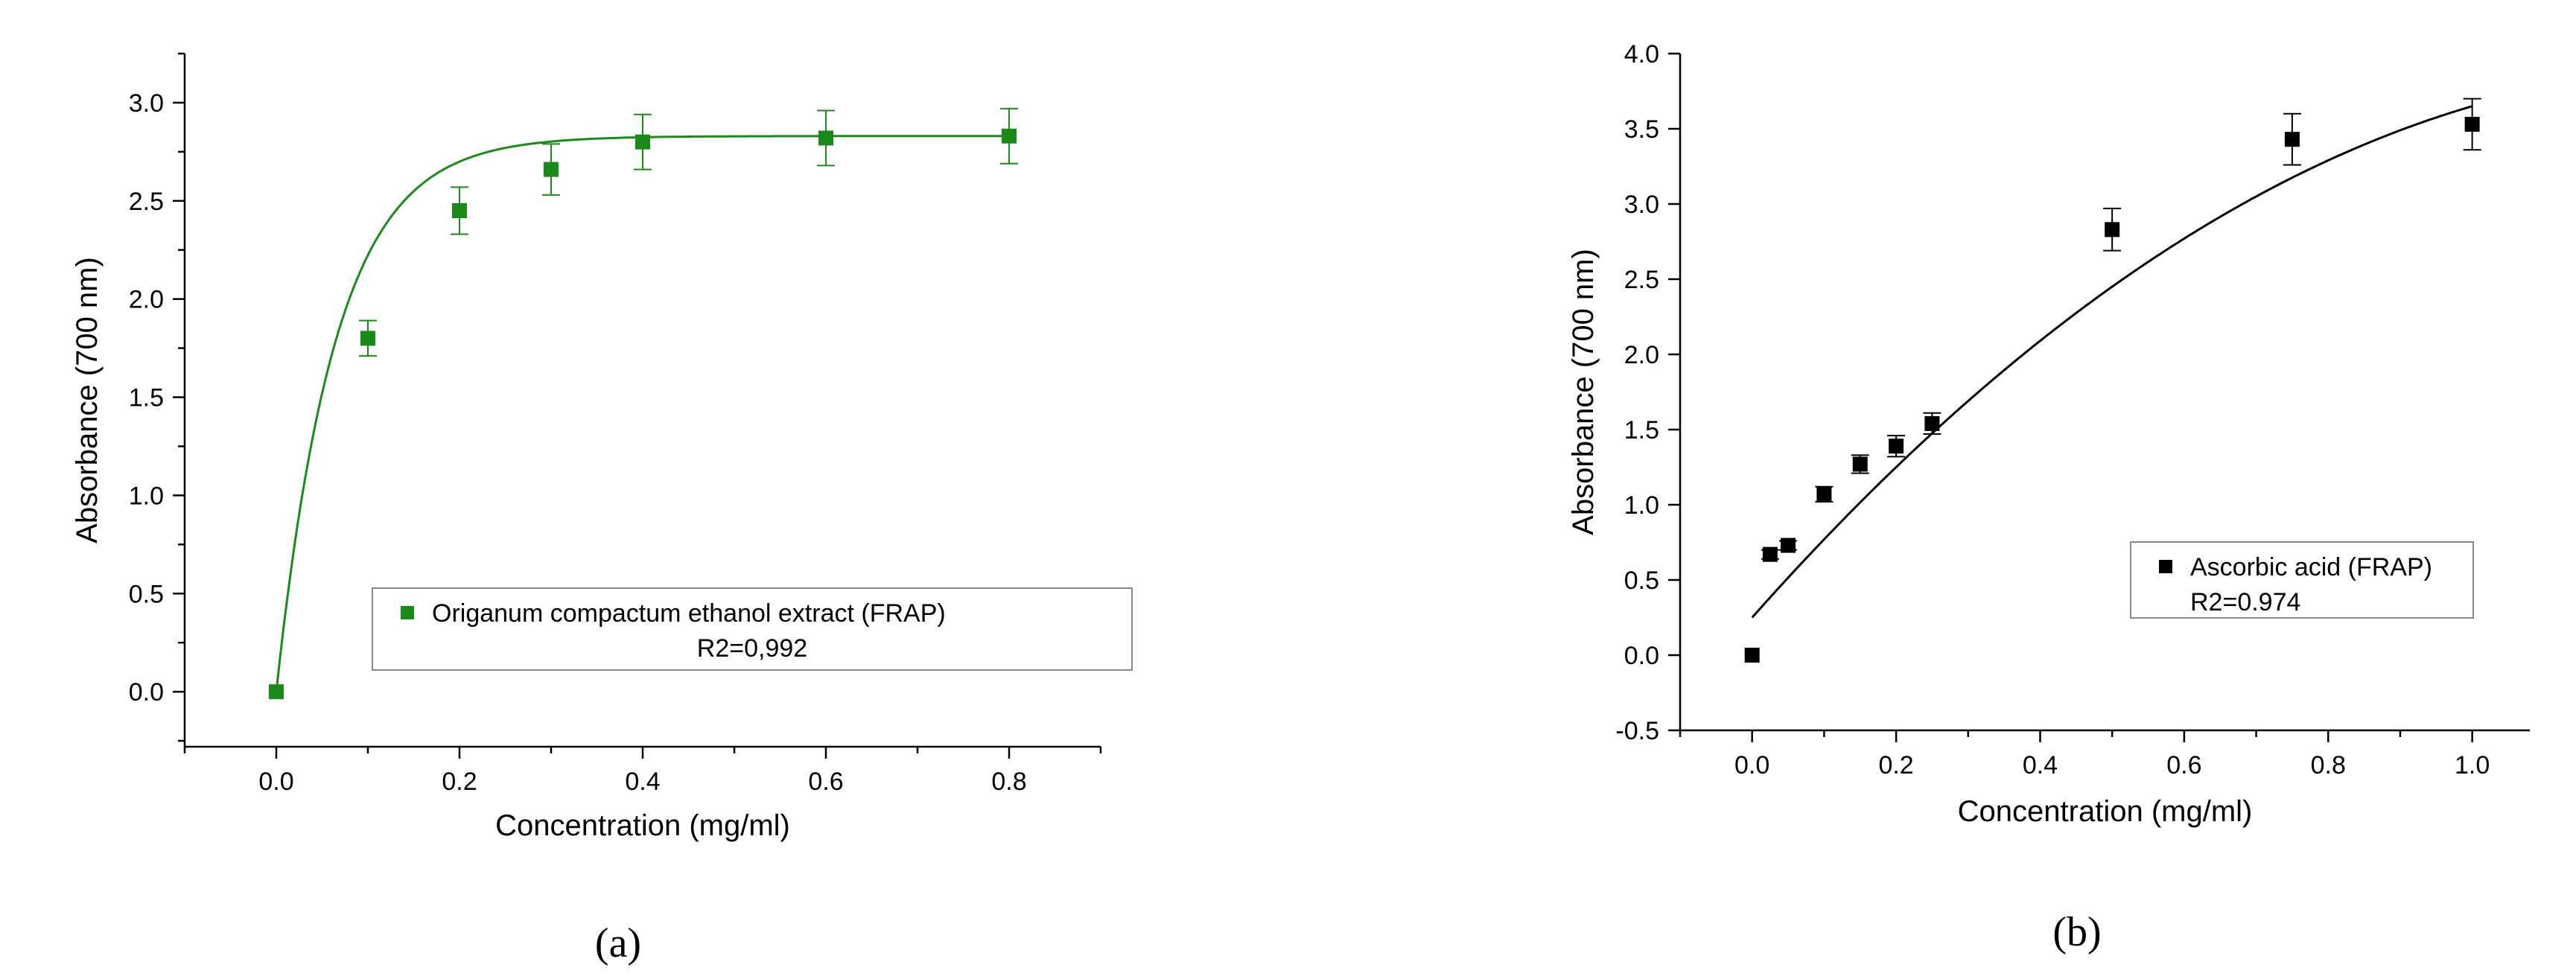 The width and height of the screenshot is (2576, 979). I want to click on chart-b-x-tick-label: 0.2, so click(1895, 765).